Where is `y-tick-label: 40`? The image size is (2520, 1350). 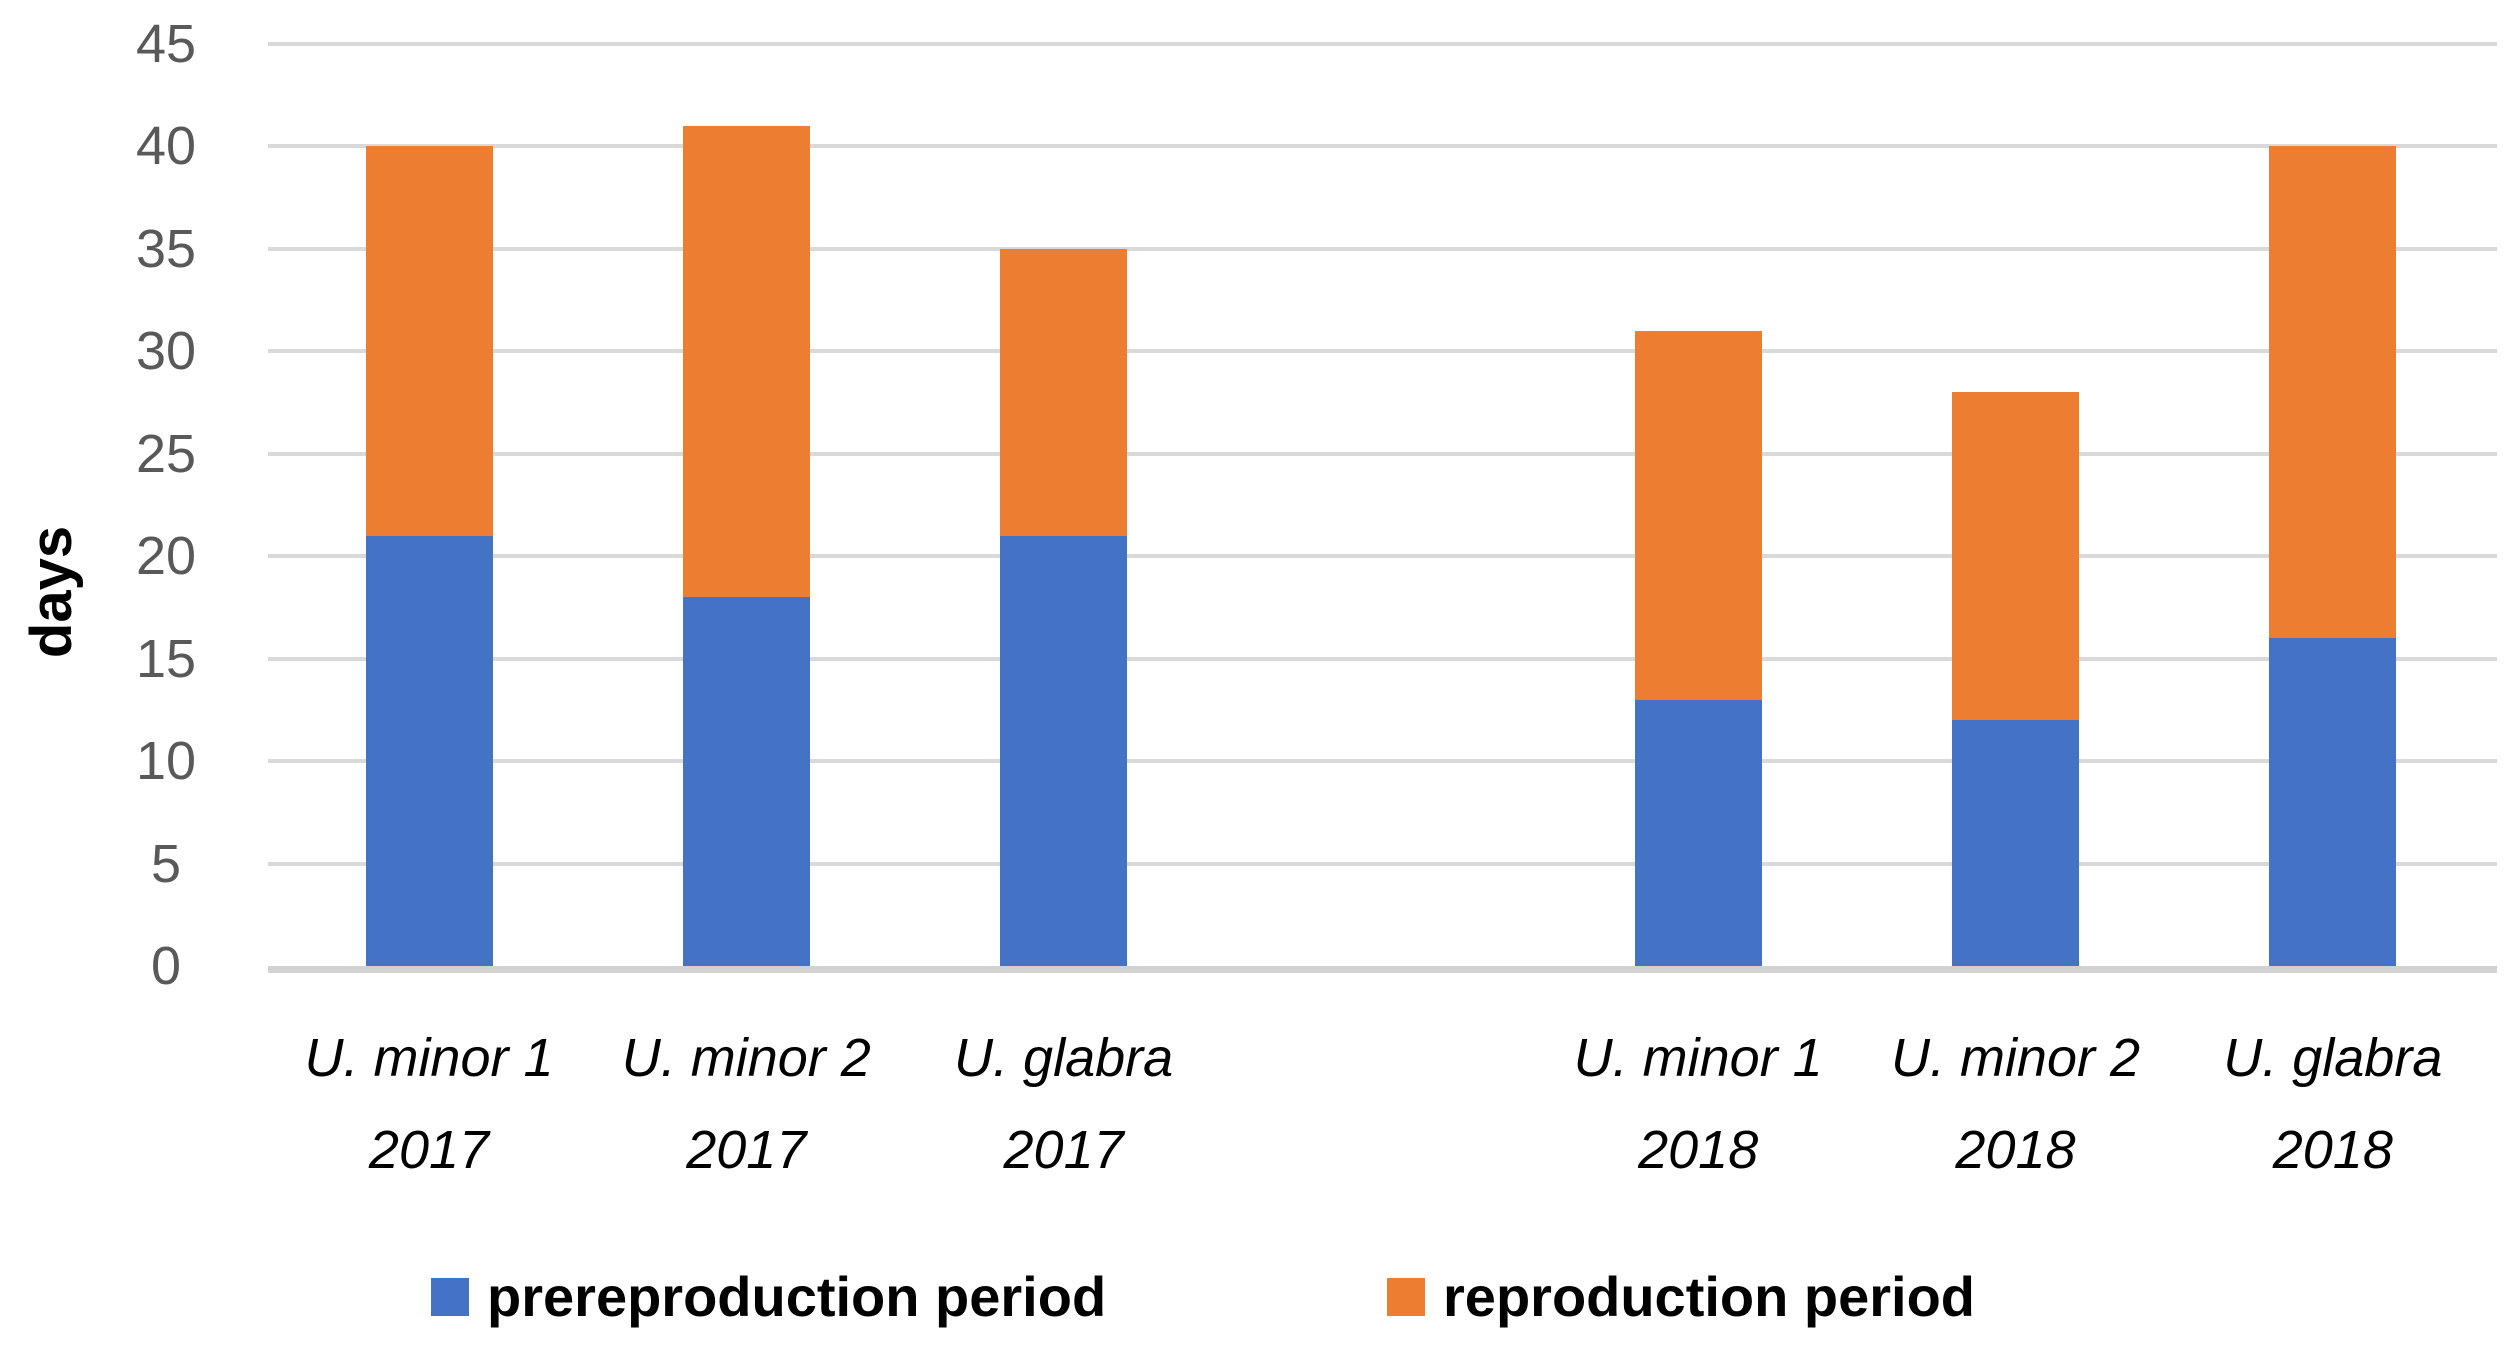 y-tick-label: 40 is located at coordinates (166, 146).